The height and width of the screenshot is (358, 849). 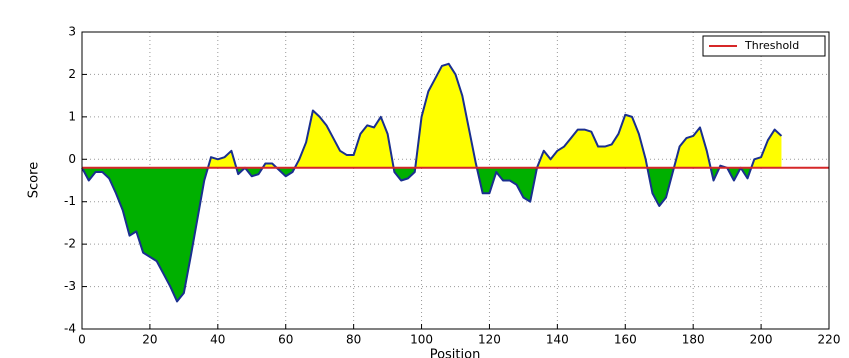 I want to click on x-tick-label: 0, so click(x=82, y=340).